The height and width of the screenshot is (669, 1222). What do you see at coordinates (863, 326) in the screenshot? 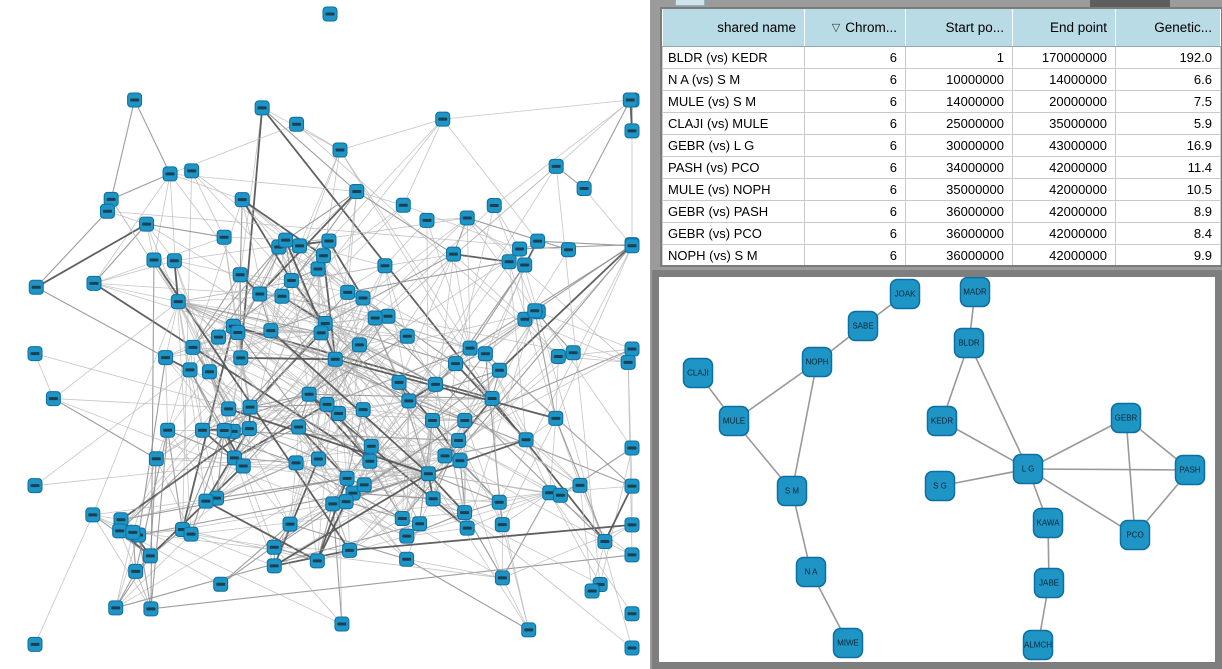
I see `node-sabe: SABE` at bounding box center [863, 326].